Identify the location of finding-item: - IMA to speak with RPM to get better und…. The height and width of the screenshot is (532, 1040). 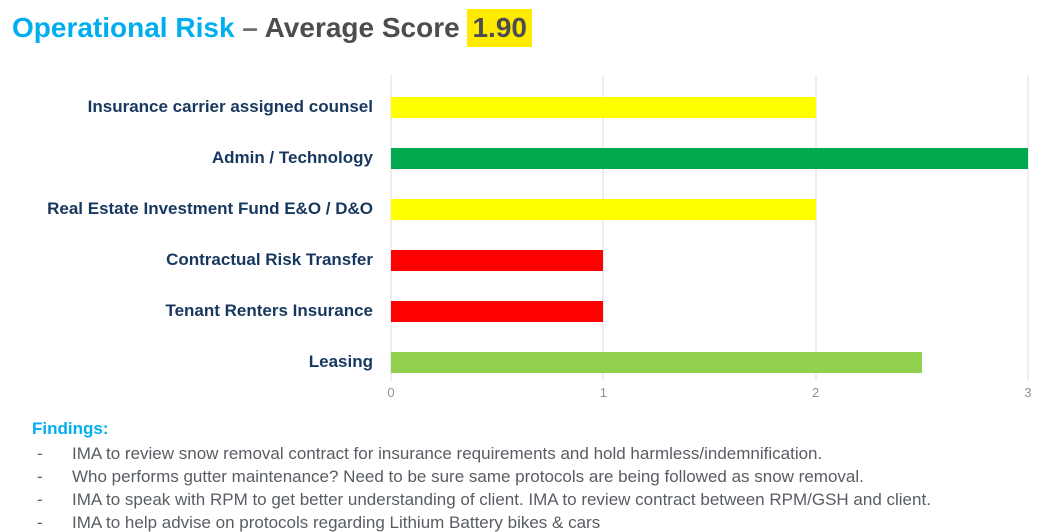
(536, 499).